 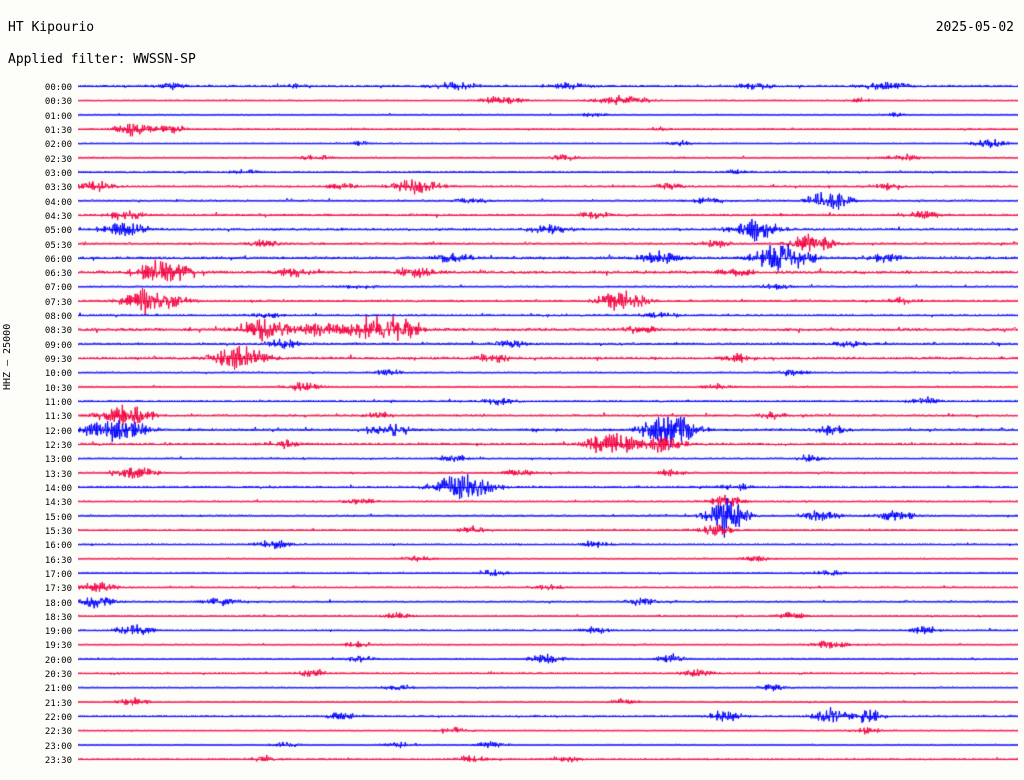 What do you see at coordinates (58, 302) in the screenshot?
I see `time-tick-07-30: 07:30` at bounding box center [58, 302].